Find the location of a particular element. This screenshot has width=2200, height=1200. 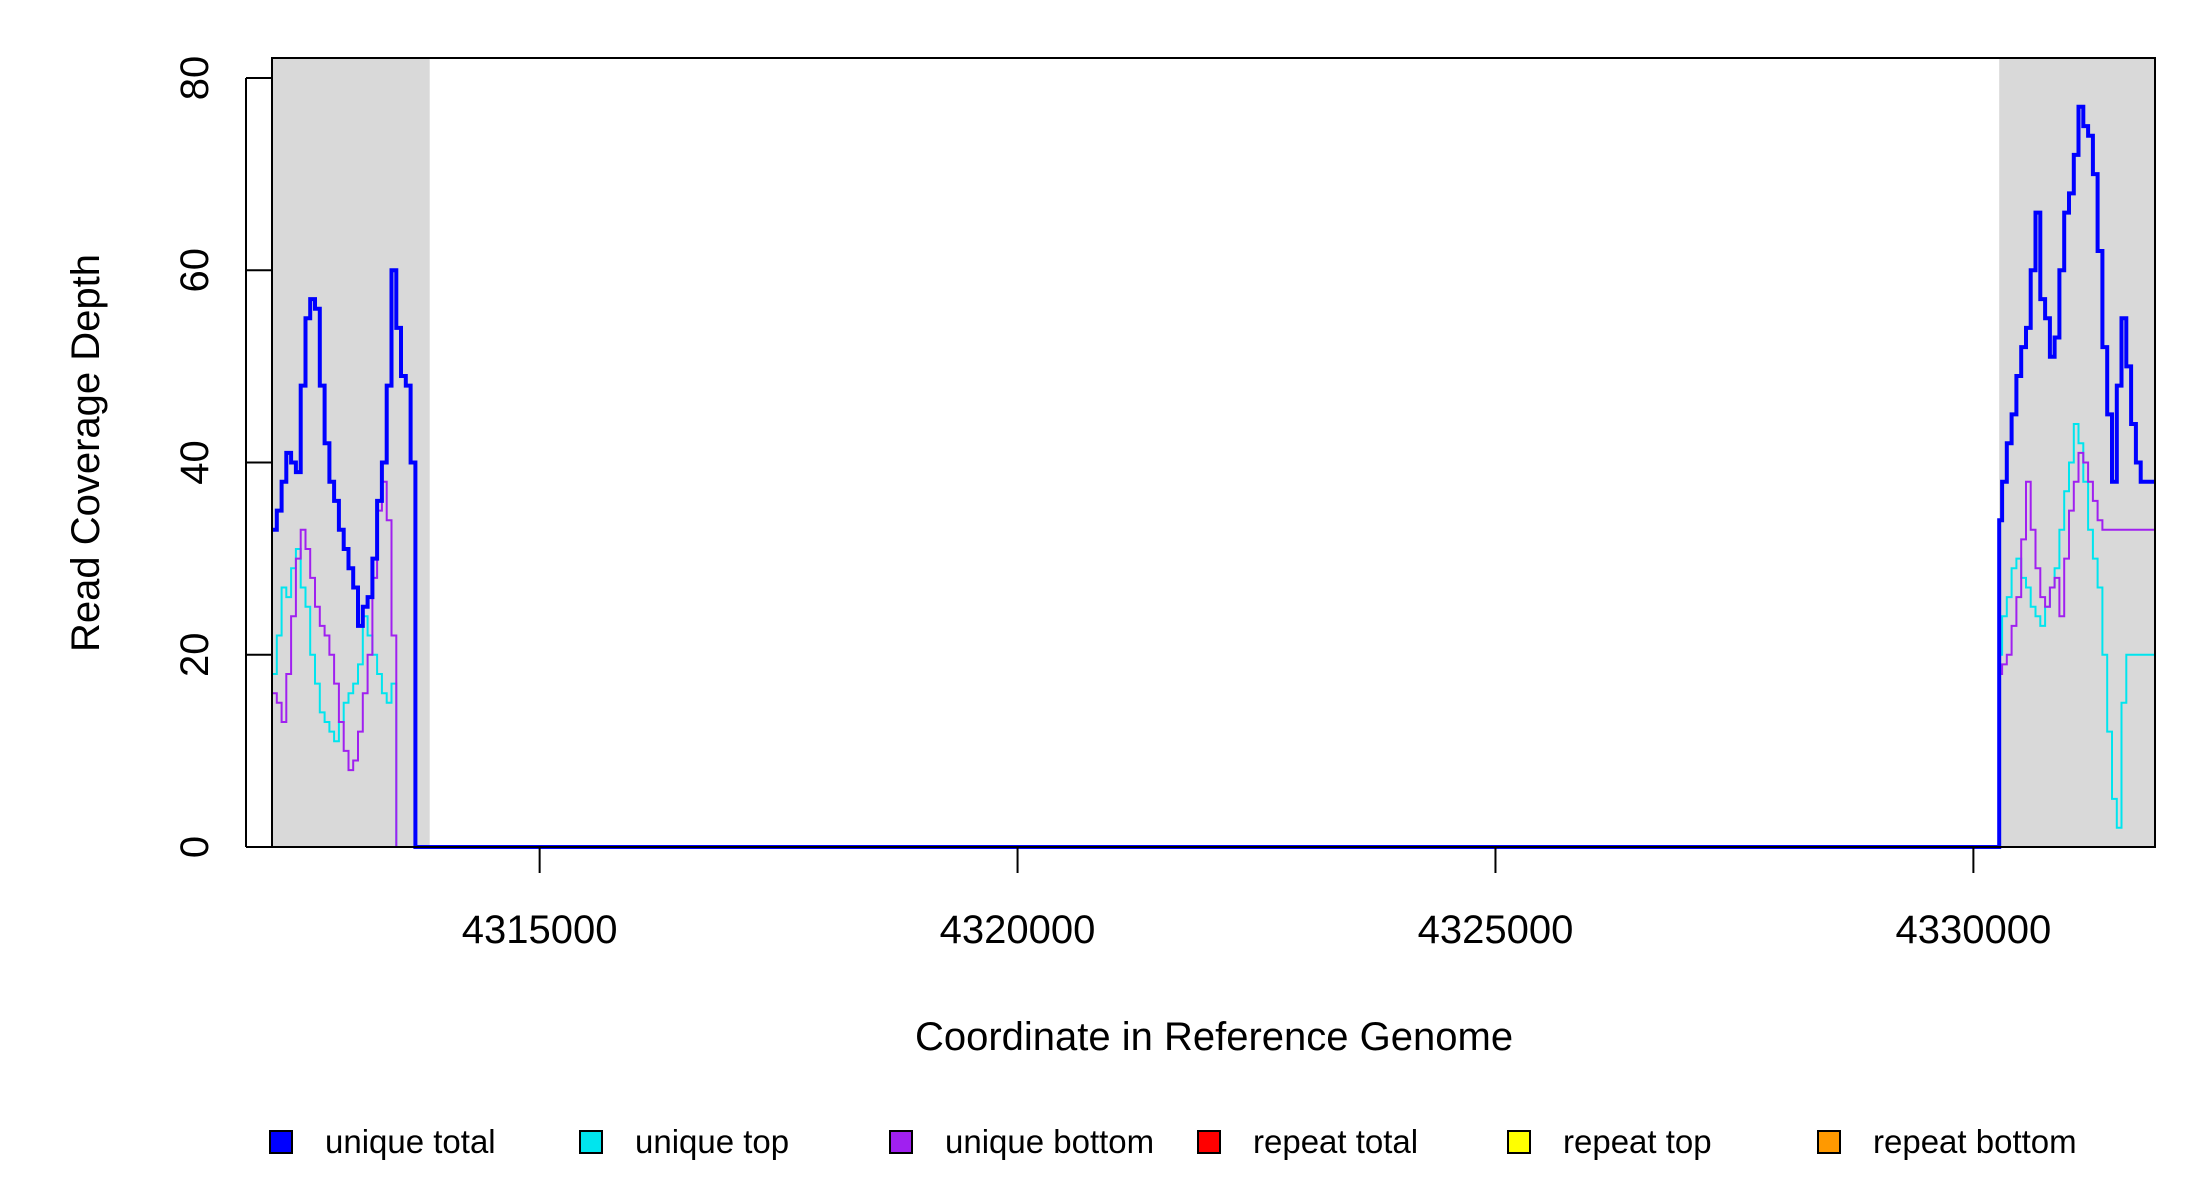

legend-item: repeat top is located at coordinates (1609, 1141).